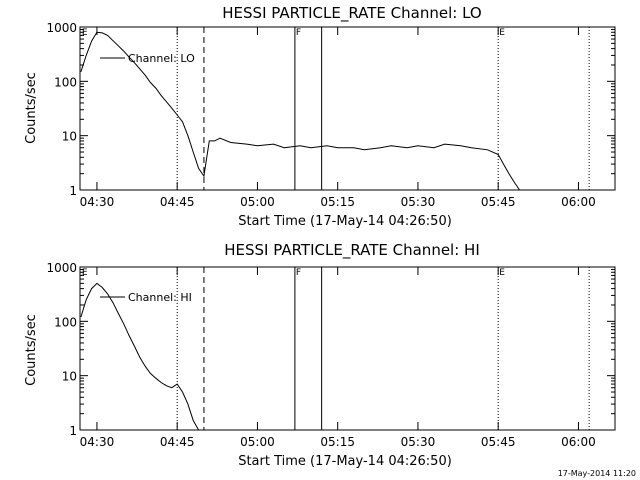  What do you see at coordinates (597, 473) in the screenshot?
I see `footer-timestamp: 17-May-2014 11:20` at bounding box center [597, 473].